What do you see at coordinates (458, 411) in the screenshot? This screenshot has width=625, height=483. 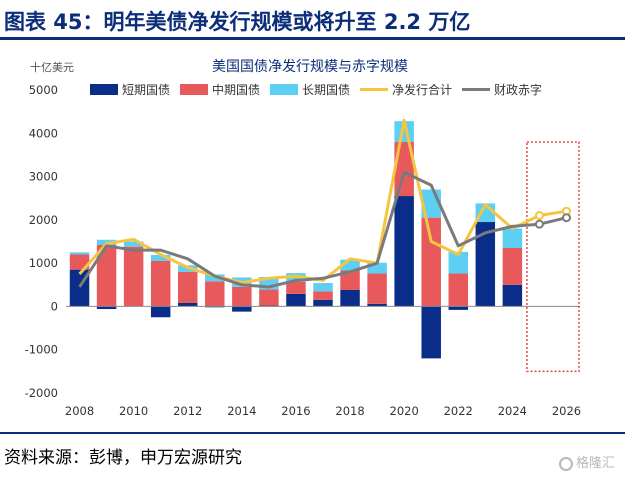 I see `x-tick-label: 2022` at bounding box center [458, 411].